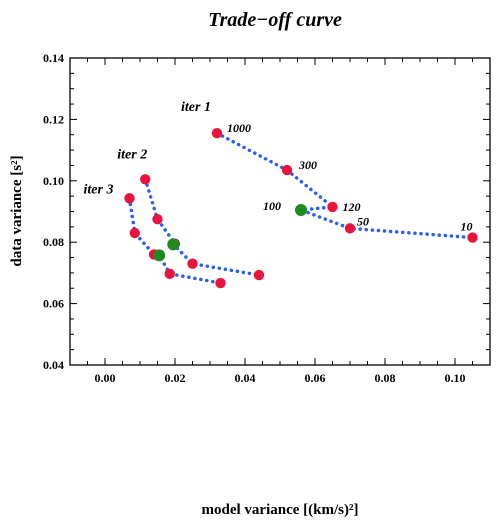 The height and width of the screenshot is (523, 496). What do you see at coordinates (275, 20) in the screenshot?
I see `chart-title: Trade−off curve` at bounding box center [275, 20].